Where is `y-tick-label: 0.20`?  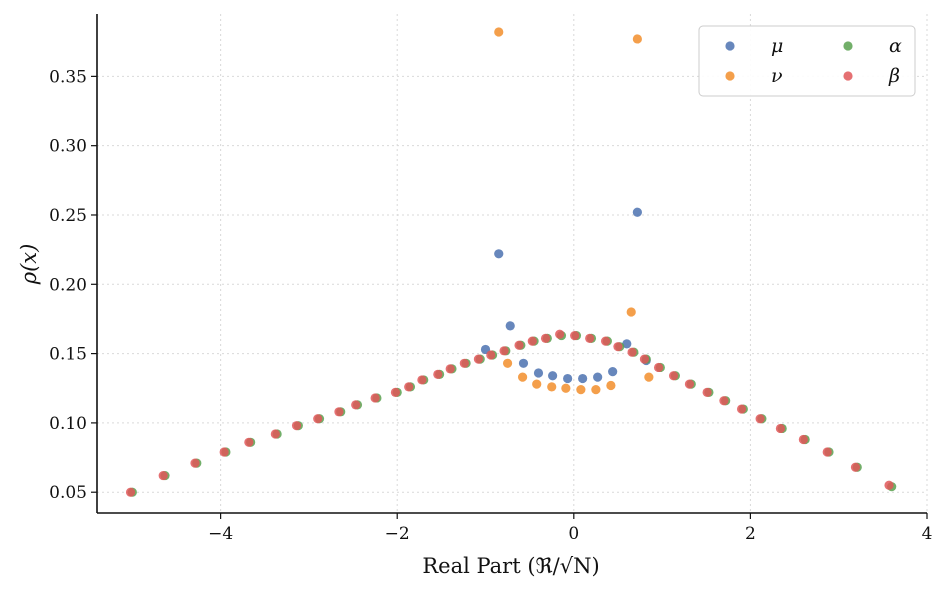
y-tick-label: 0.20 is located at coordinates (68, 285).